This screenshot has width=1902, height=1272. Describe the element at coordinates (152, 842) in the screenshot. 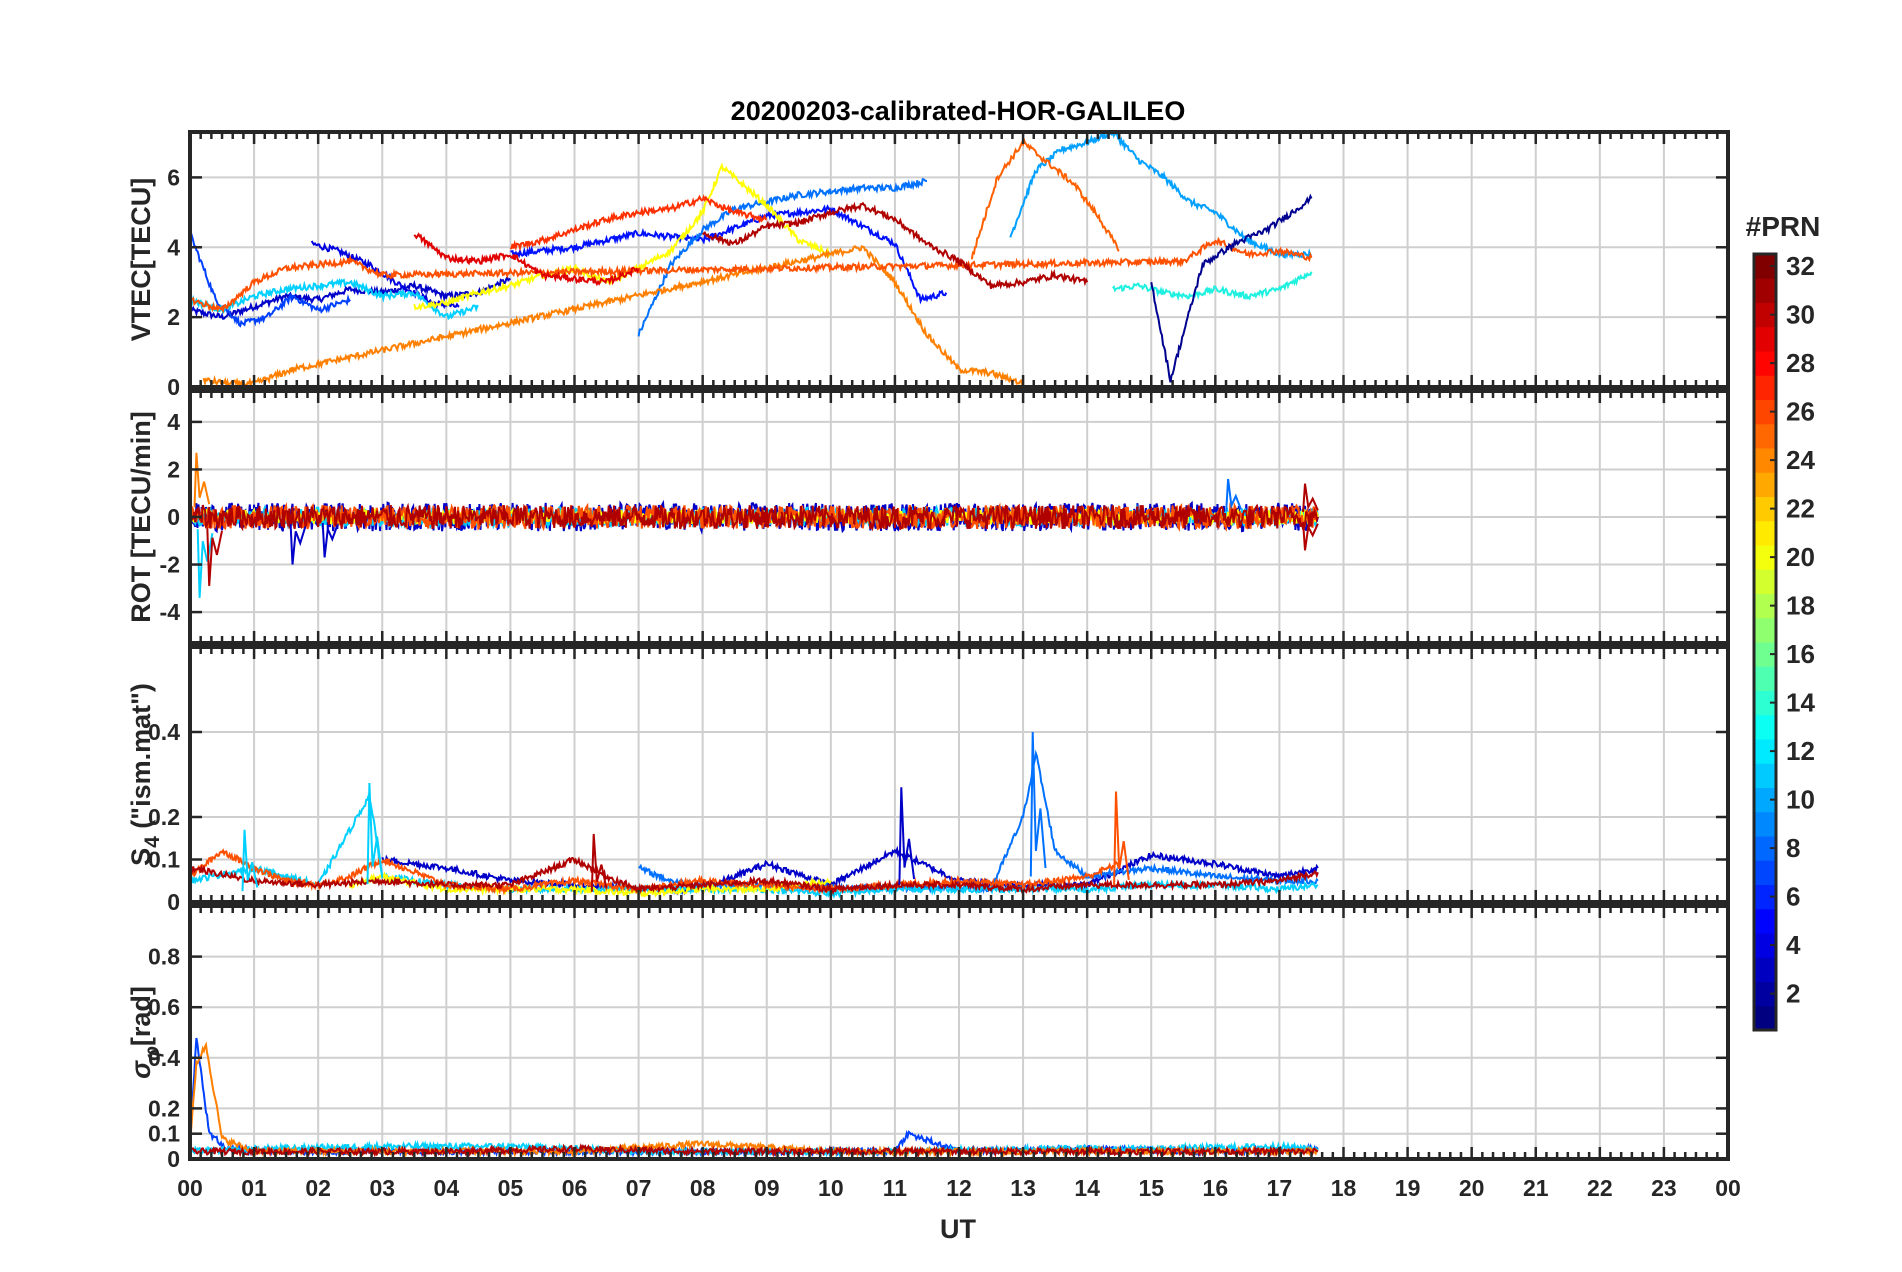

I see `y-axis-label-sub: 4` at that location.